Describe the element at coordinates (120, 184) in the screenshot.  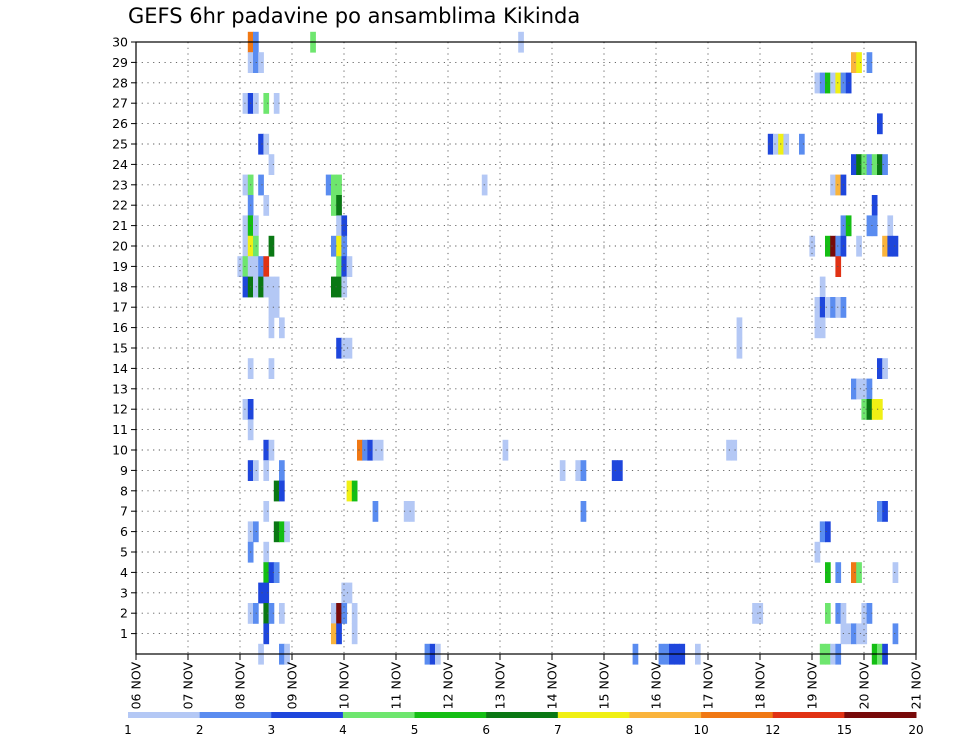
I see `y-tick-label: 23` at that location.